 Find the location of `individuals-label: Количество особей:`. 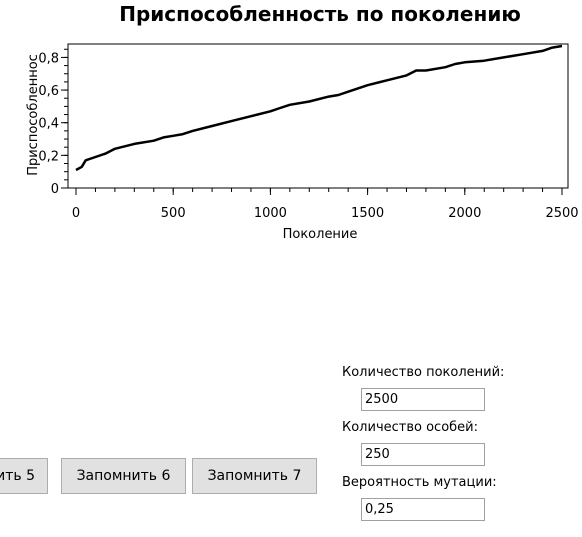

individuals-label: Количество особей: is located at coordinates (410, 427).